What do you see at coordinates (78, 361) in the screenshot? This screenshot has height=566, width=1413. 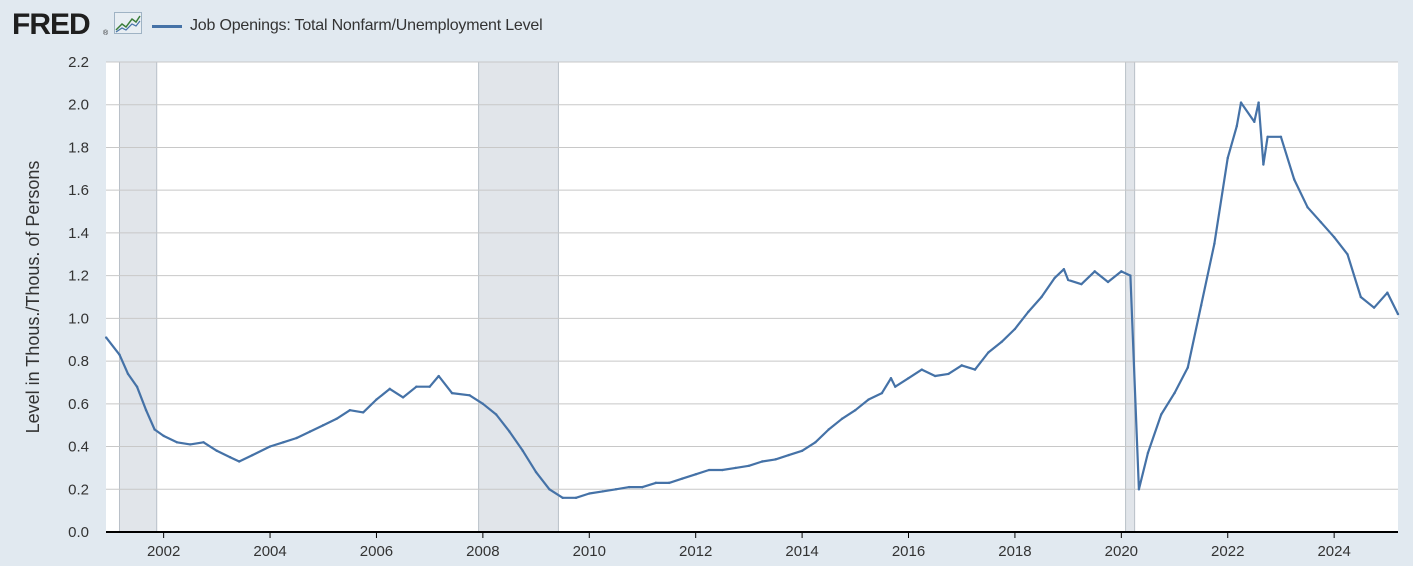 I see `y-tick-label: 0.8` at bounding box center [78, 361].